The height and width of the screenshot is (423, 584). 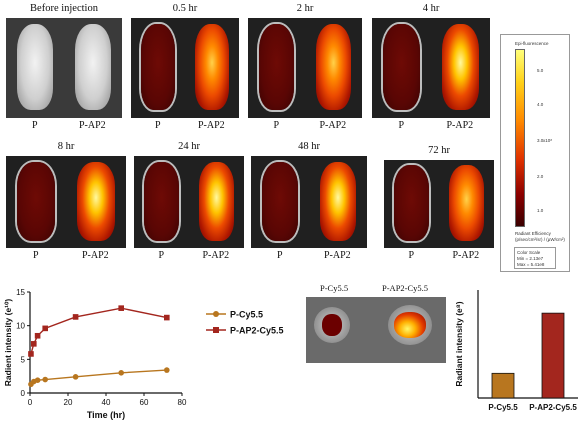 What do you see at coordinates (144, 402) in the screenshot?
I see `x-tick-label: 60` at bounding box center [144, 402].